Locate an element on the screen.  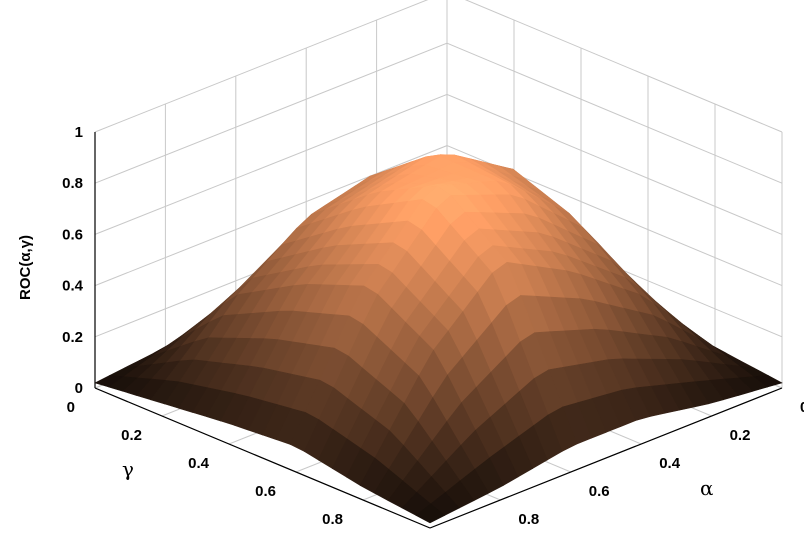
alpha-tick-label: 0.8 is located at coordinates (528, 519).